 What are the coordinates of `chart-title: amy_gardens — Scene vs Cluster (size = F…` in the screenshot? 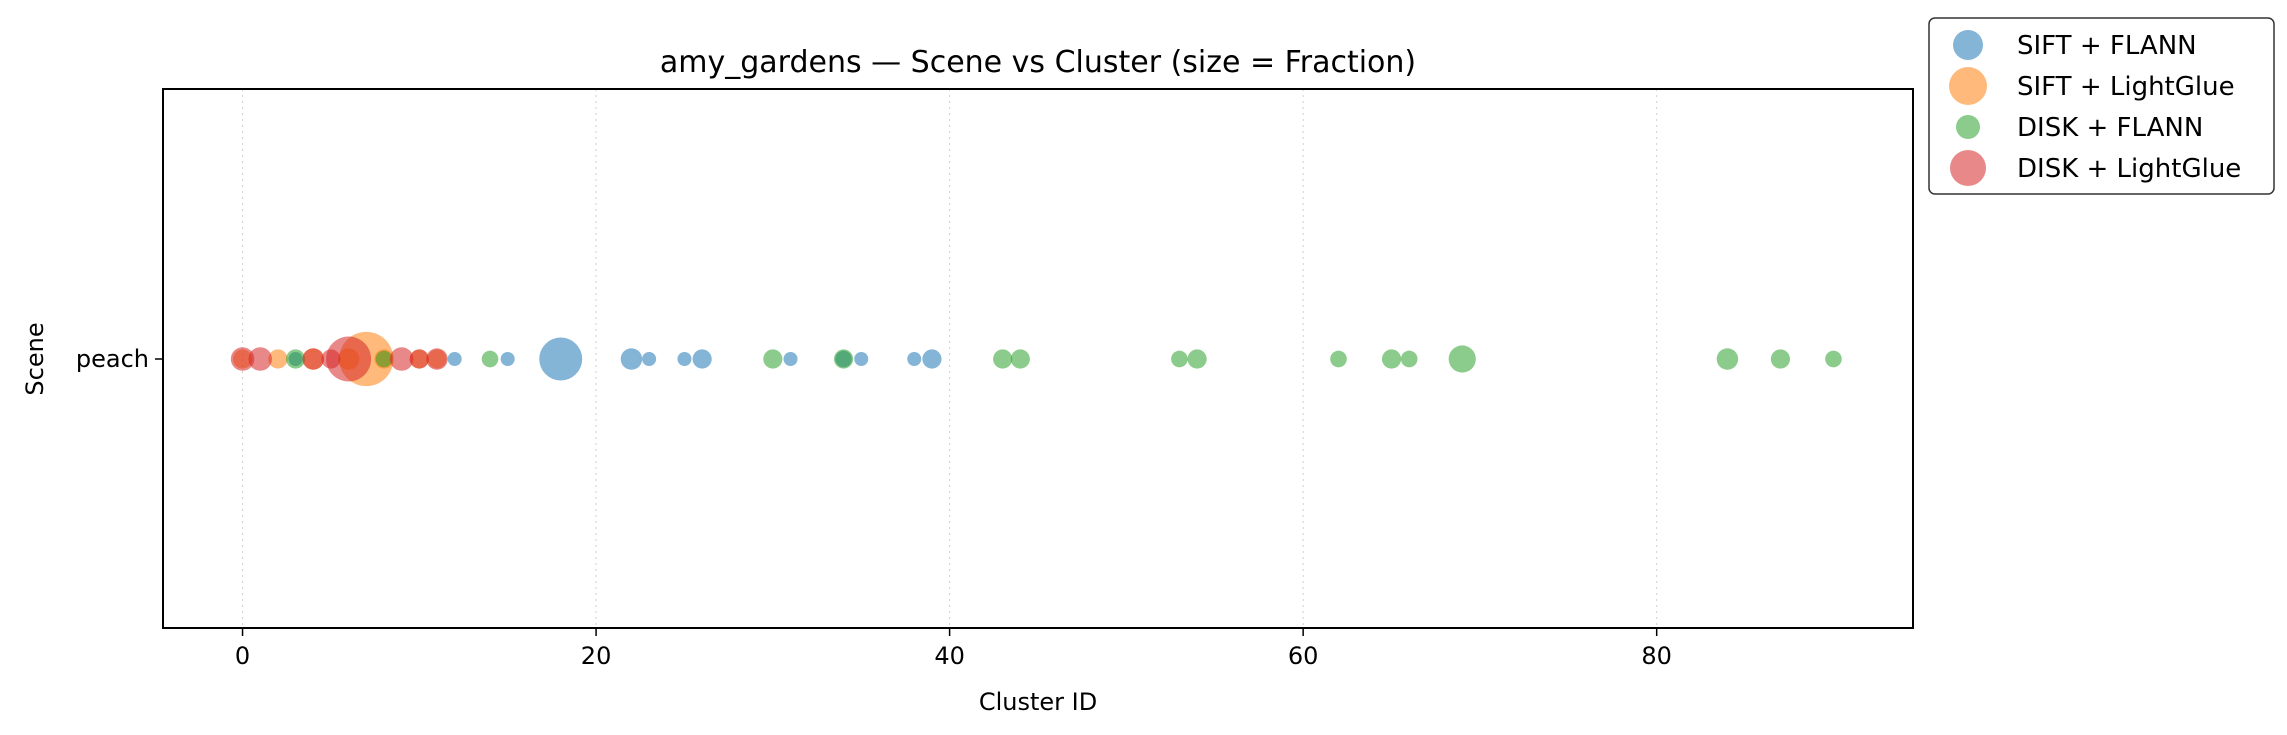 It's located at (1038, 62).